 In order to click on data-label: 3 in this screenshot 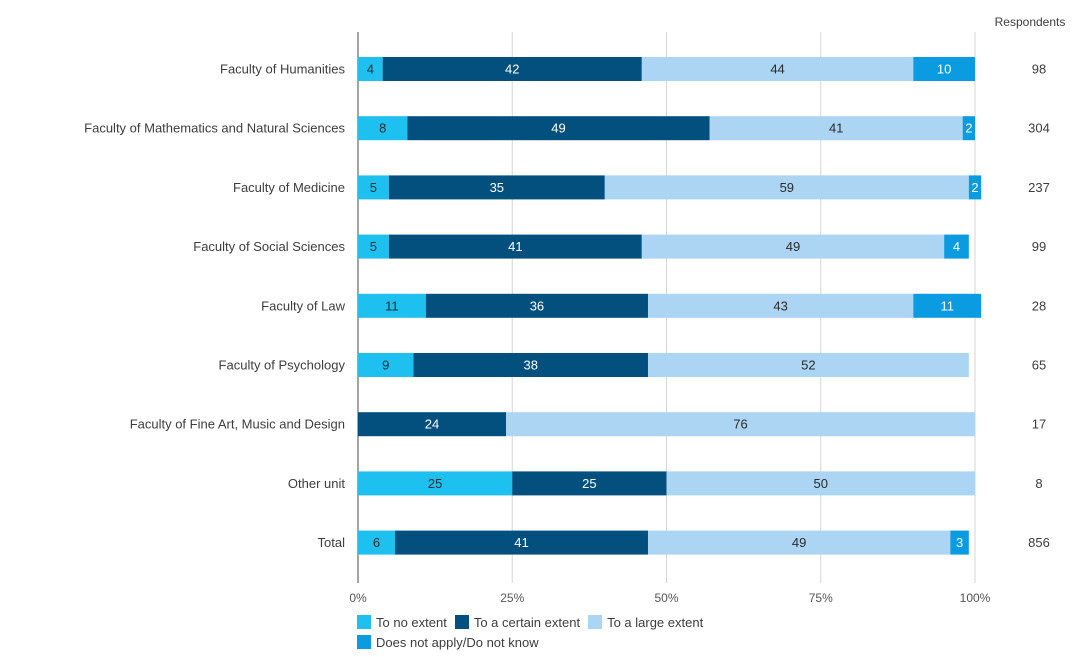, I will do `click(959, 542)`.